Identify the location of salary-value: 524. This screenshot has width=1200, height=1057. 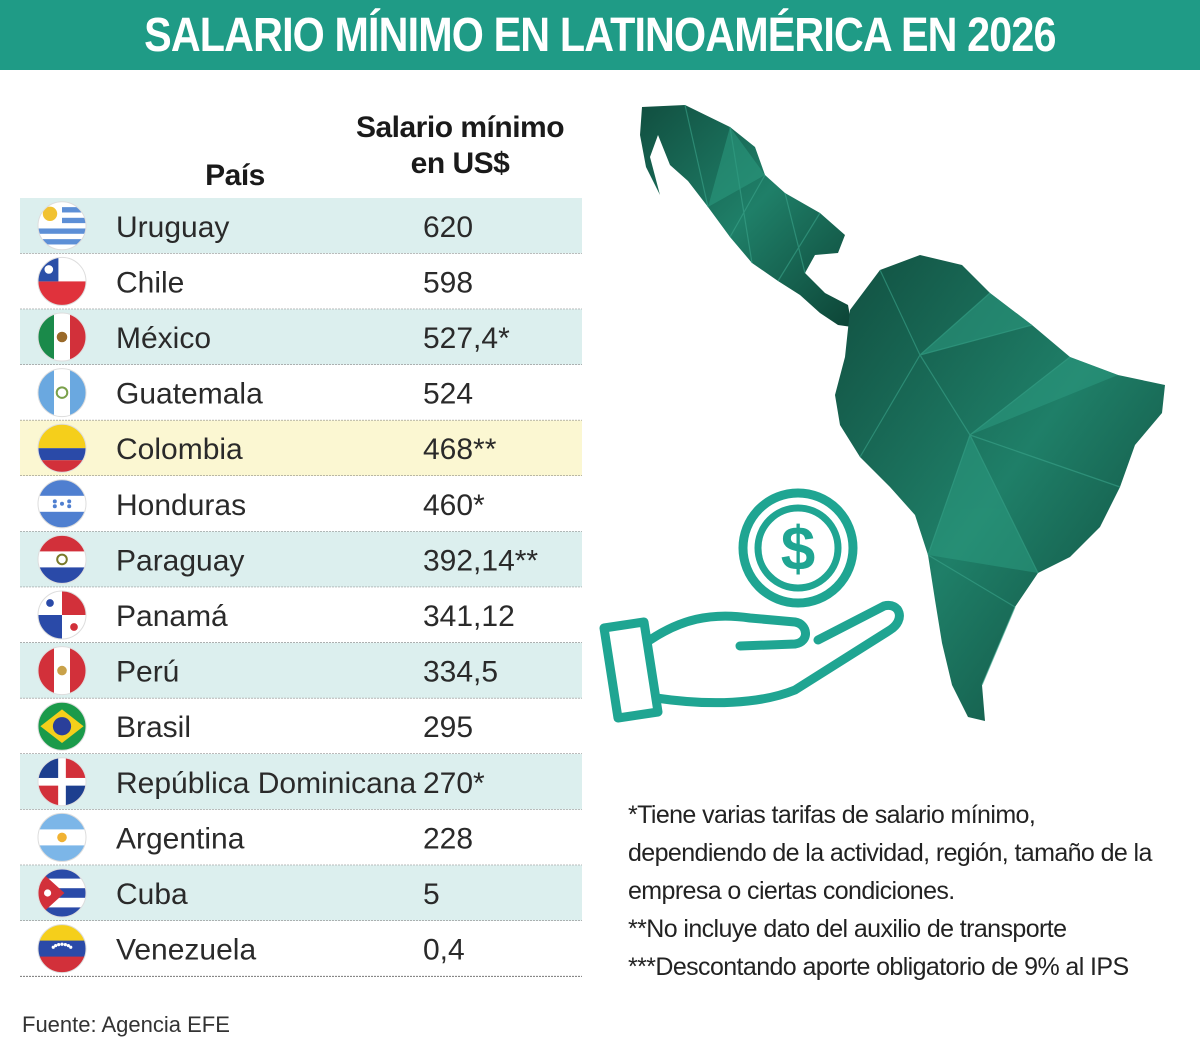
(448, 394).